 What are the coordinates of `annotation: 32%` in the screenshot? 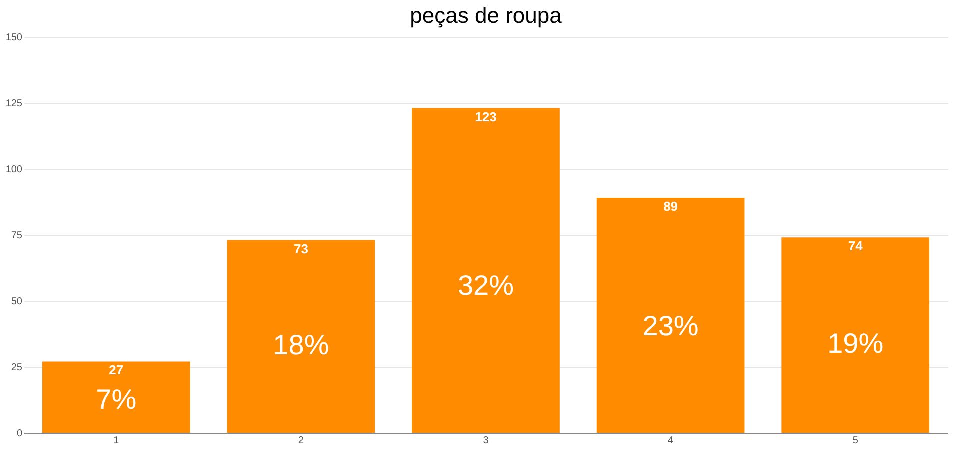 It's located at (486, 285).